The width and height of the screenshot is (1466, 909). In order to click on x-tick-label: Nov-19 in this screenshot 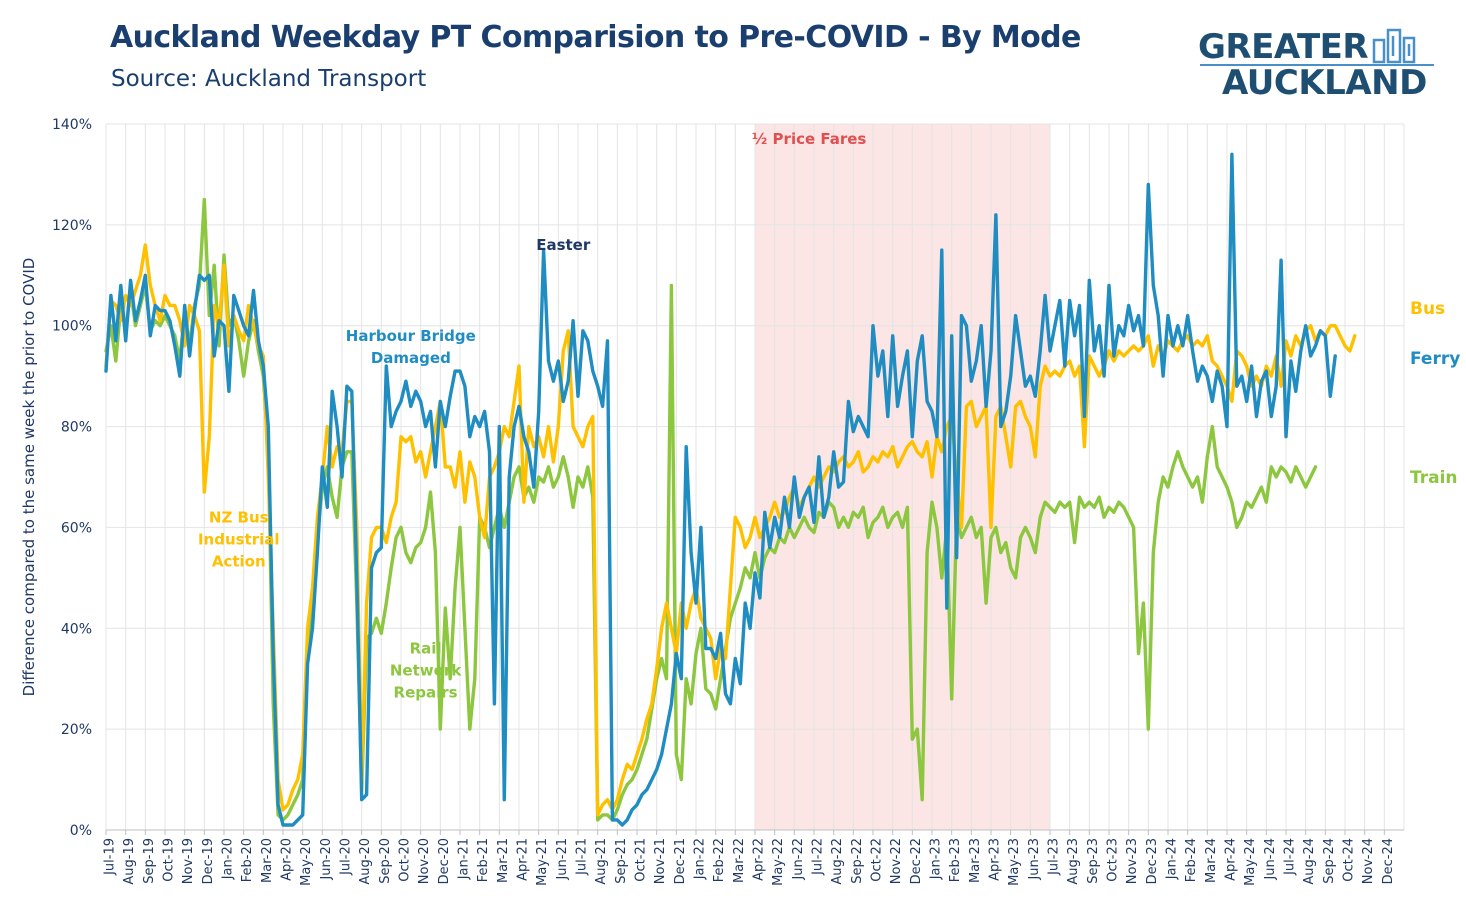, I will do `click(188, 861)`.